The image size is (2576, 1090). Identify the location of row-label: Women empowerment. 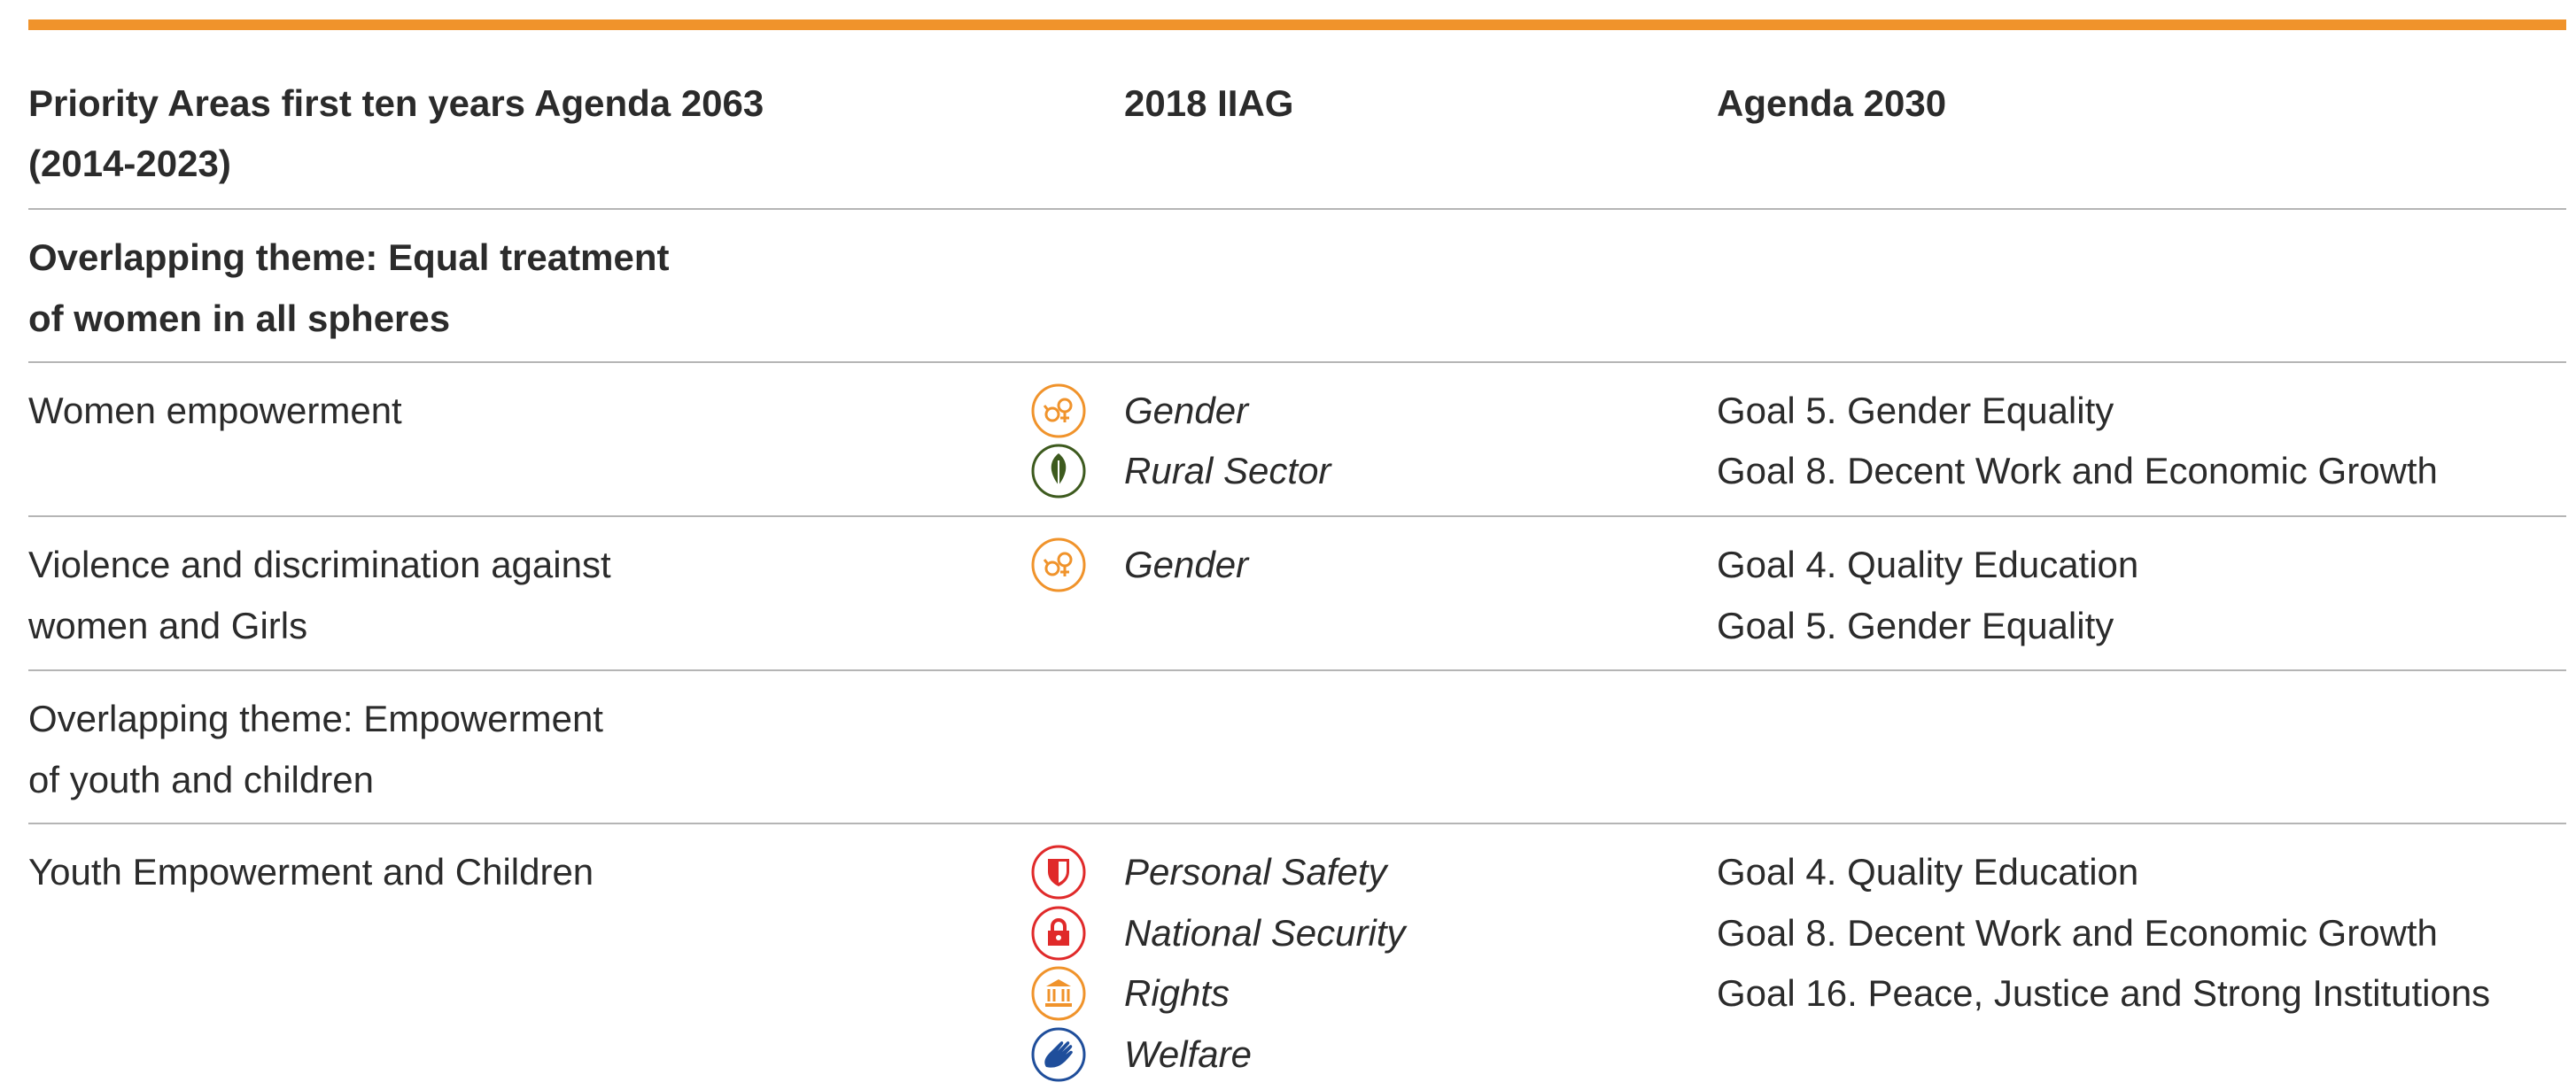
(215, 411).